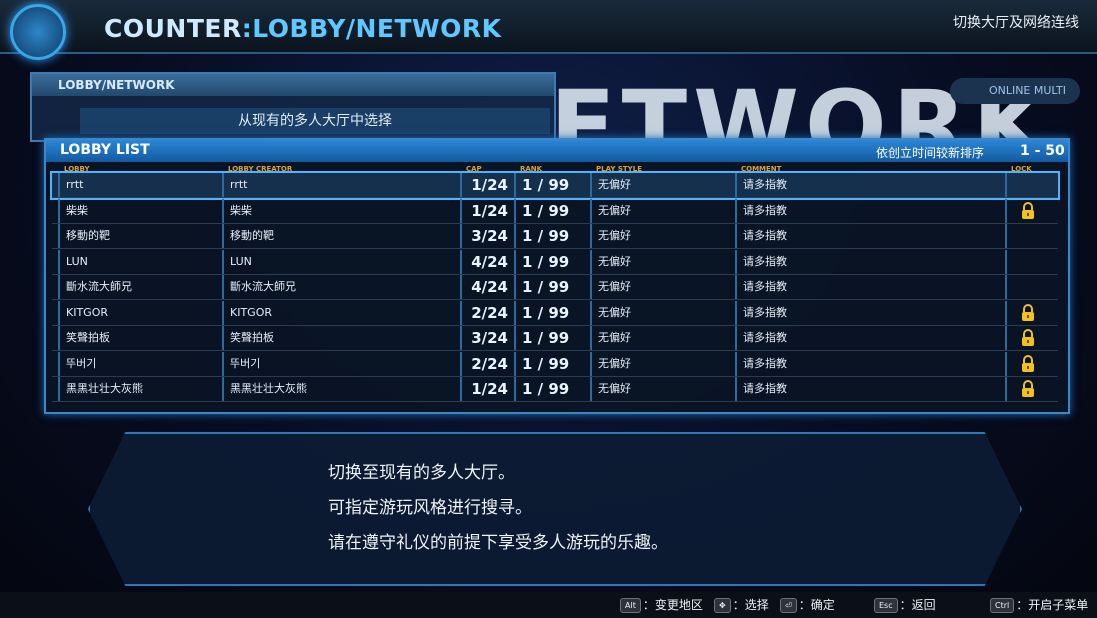 This screenshot has height=618, width=1097. I want to click on control-hint: Esc ：返回, so click(905, 604).